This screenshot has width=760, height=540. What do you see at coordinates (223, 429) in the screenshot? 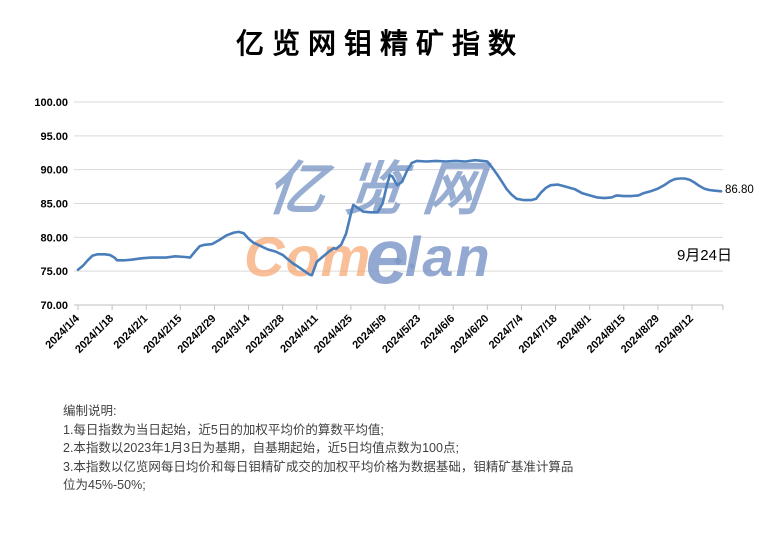
I see `note-item-1: 1.每日指数为当日起始，近5日的加权平均价的算数平均值;` at bounding box center [223, 429].